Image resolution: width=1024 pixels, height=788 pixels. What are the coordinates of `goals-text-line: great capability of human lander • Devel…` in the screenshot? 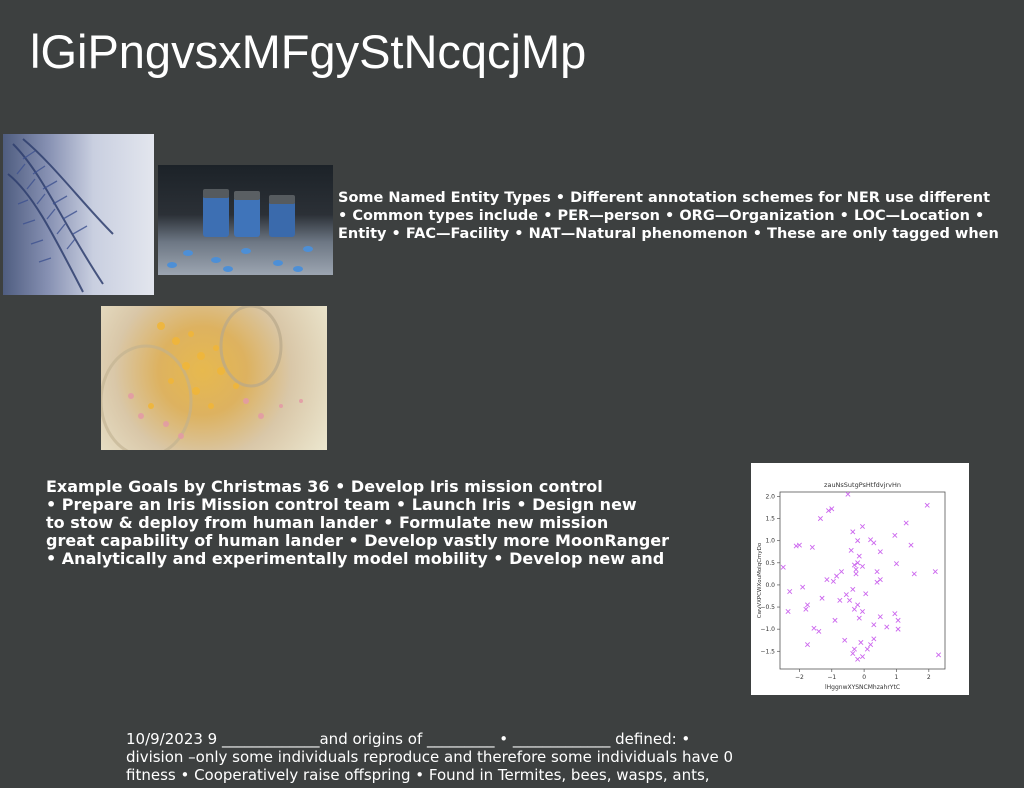 It's located at (358, 540).